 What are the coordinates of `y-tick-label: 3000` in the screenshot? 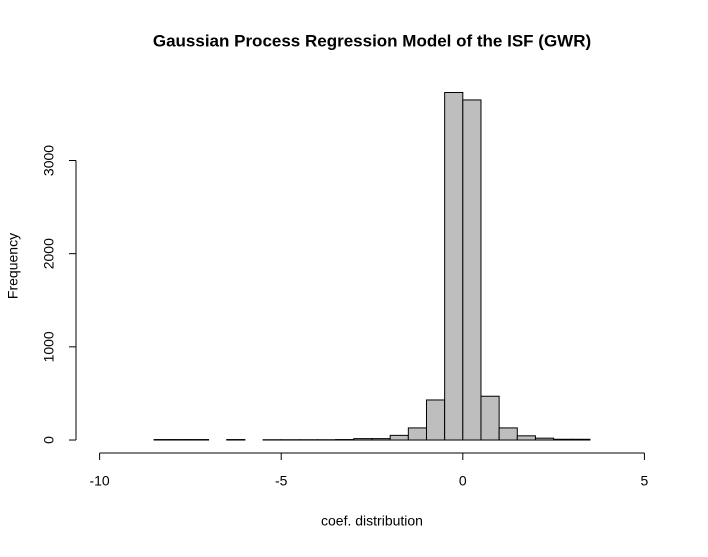 It's located at (49, 160).